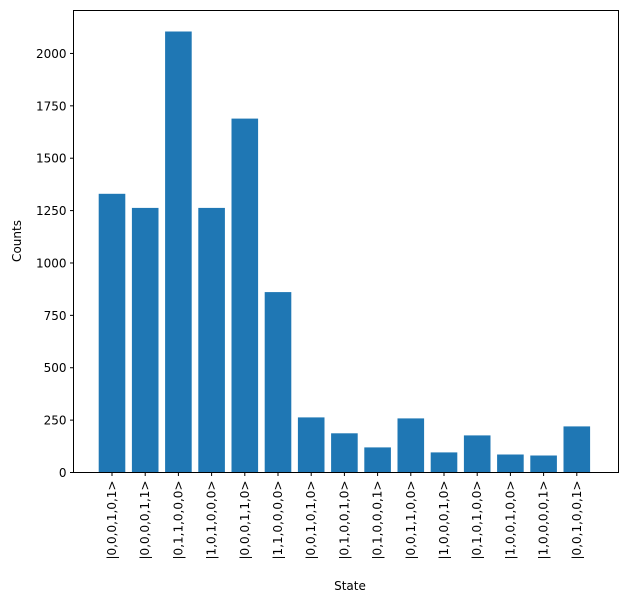  Describe the element at coordinates (145, 520) in the screenshot. I see `x-tick-label: |0,0,0,0,1,1>` at that location.